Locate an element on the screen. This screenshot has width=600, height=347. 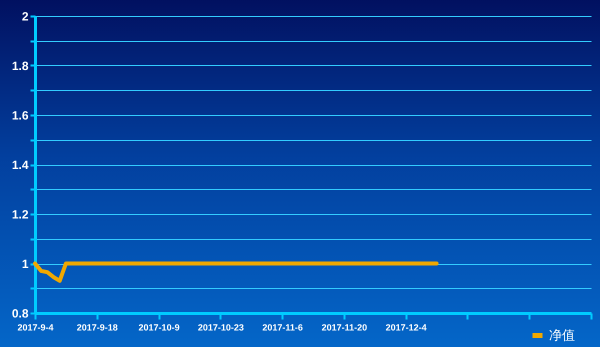
y-tick-label: 2 is located at coordinates (25, 17).